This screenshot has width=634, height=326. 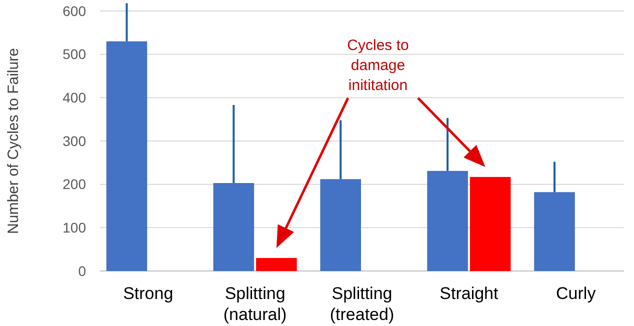 I want to click on y-tick-label: 200, so click(x=74, y=184).